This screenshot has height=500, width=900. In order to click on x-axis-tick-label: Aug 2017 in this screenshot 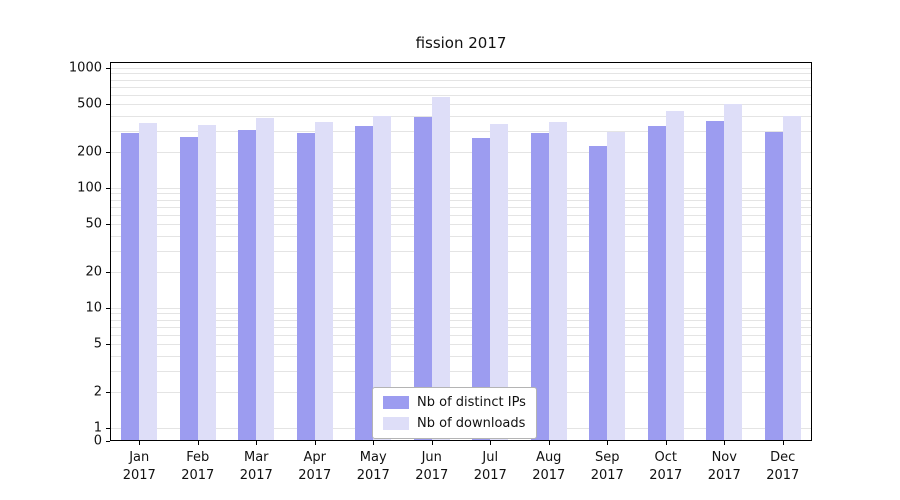, I will do `click(549, 466)`.